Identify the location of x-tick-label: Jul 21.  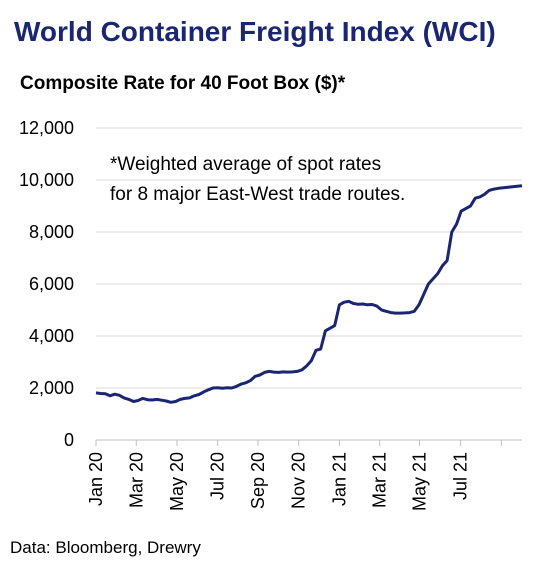
(461, 476).